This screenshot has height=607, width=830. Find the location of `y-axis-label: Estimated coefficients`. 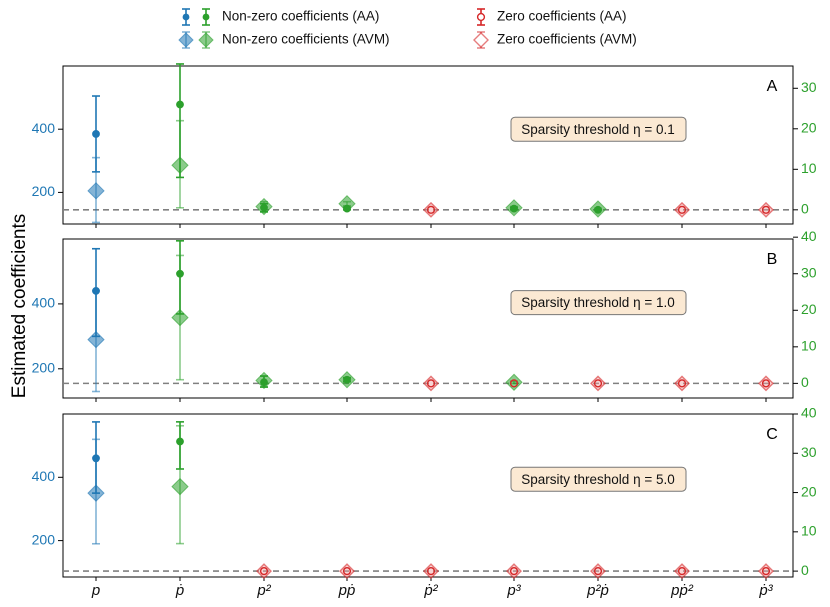

y-axis-label: Estimated coefficients is located at coordinates (19, 306).